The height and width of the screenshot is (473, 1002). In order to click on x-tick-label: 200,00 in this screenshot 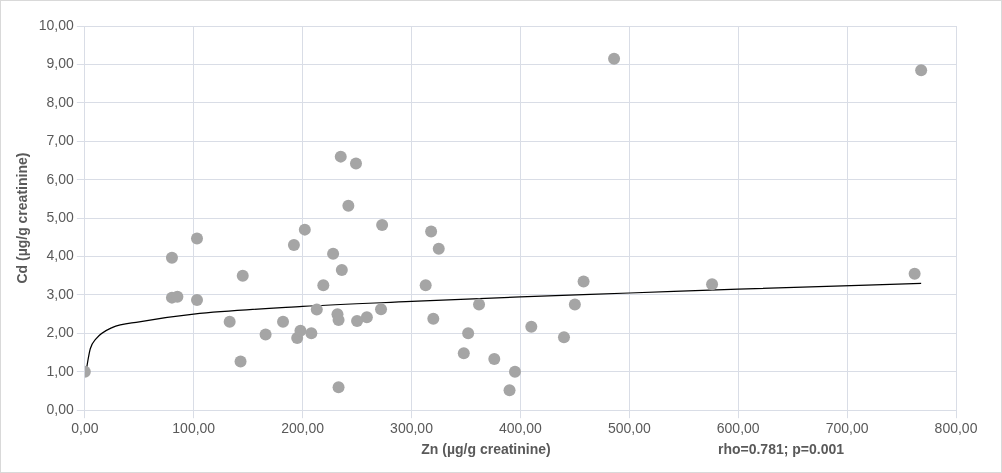, I will do `click(303, 428)`.